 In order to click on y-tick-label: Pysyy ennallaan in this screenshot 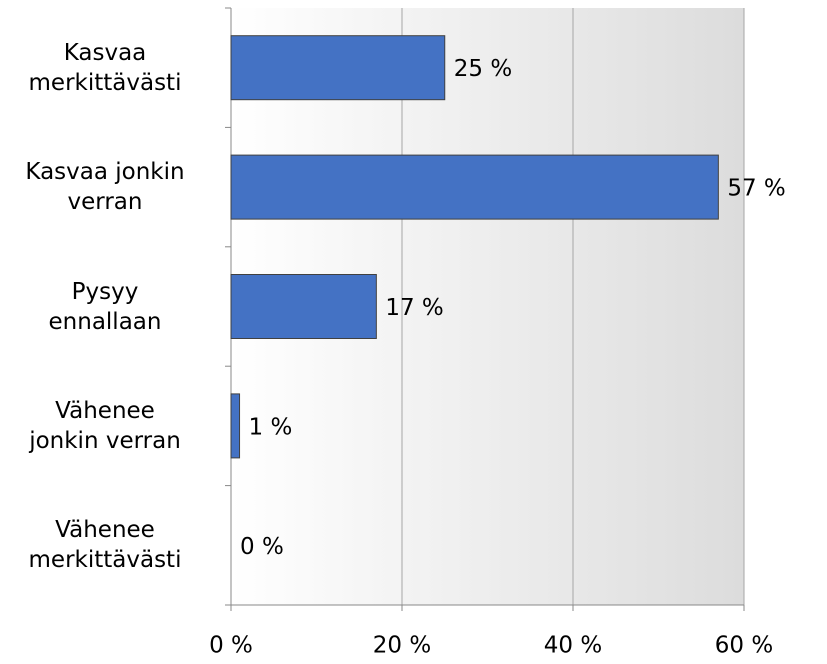, I will do `click(105, 306)`.